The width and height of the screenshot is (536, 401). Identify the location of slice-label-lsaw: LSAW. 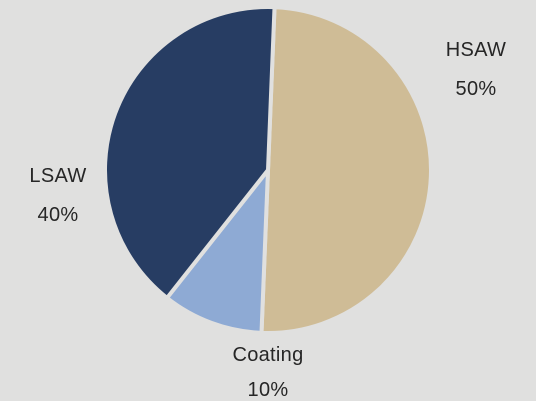
(57, 176).